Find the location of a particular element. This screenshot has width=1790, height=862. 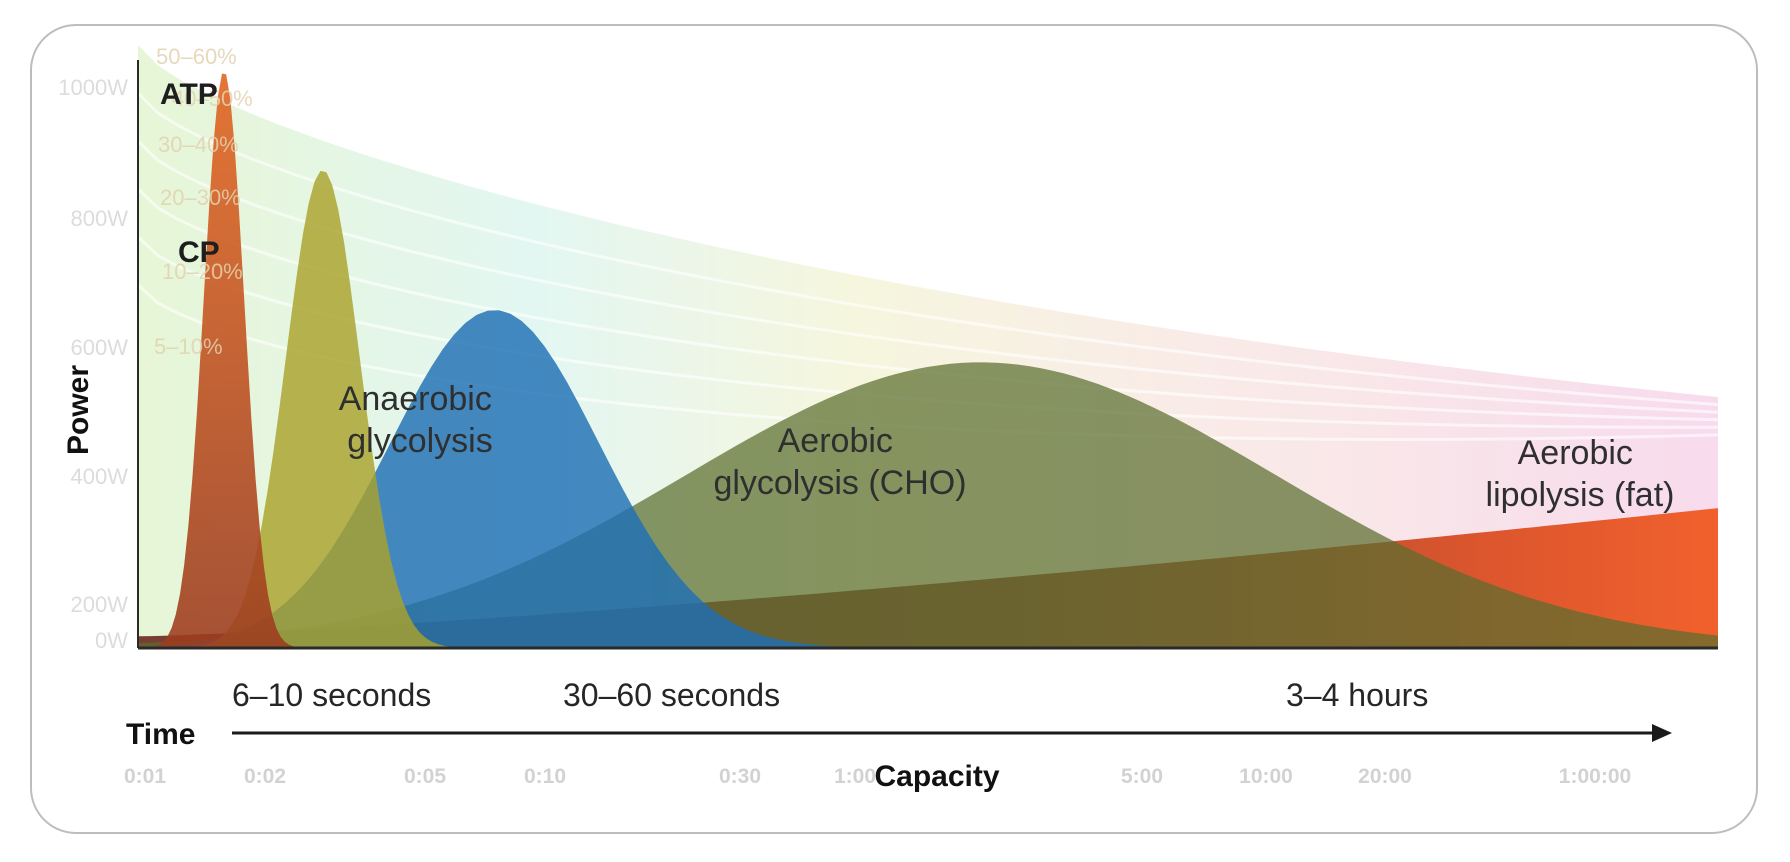

series-label-anaerobic: Anaerobic glycolysis is located at coordinates (420, 420).